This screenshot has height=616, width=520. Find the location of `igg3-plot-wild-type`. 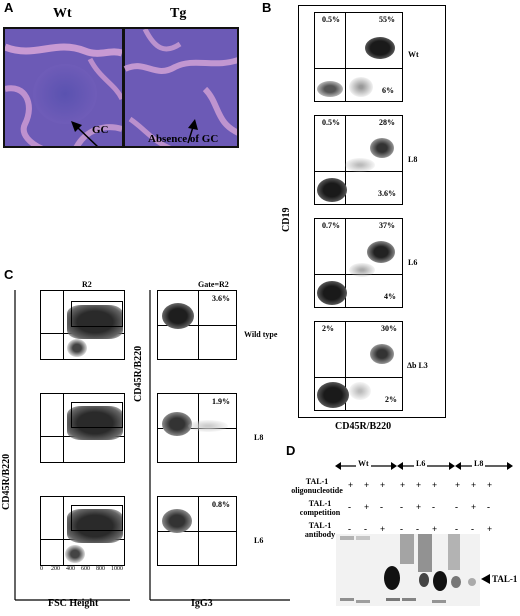

igg3-plot-wild-type is located at coordinates (197, 325).